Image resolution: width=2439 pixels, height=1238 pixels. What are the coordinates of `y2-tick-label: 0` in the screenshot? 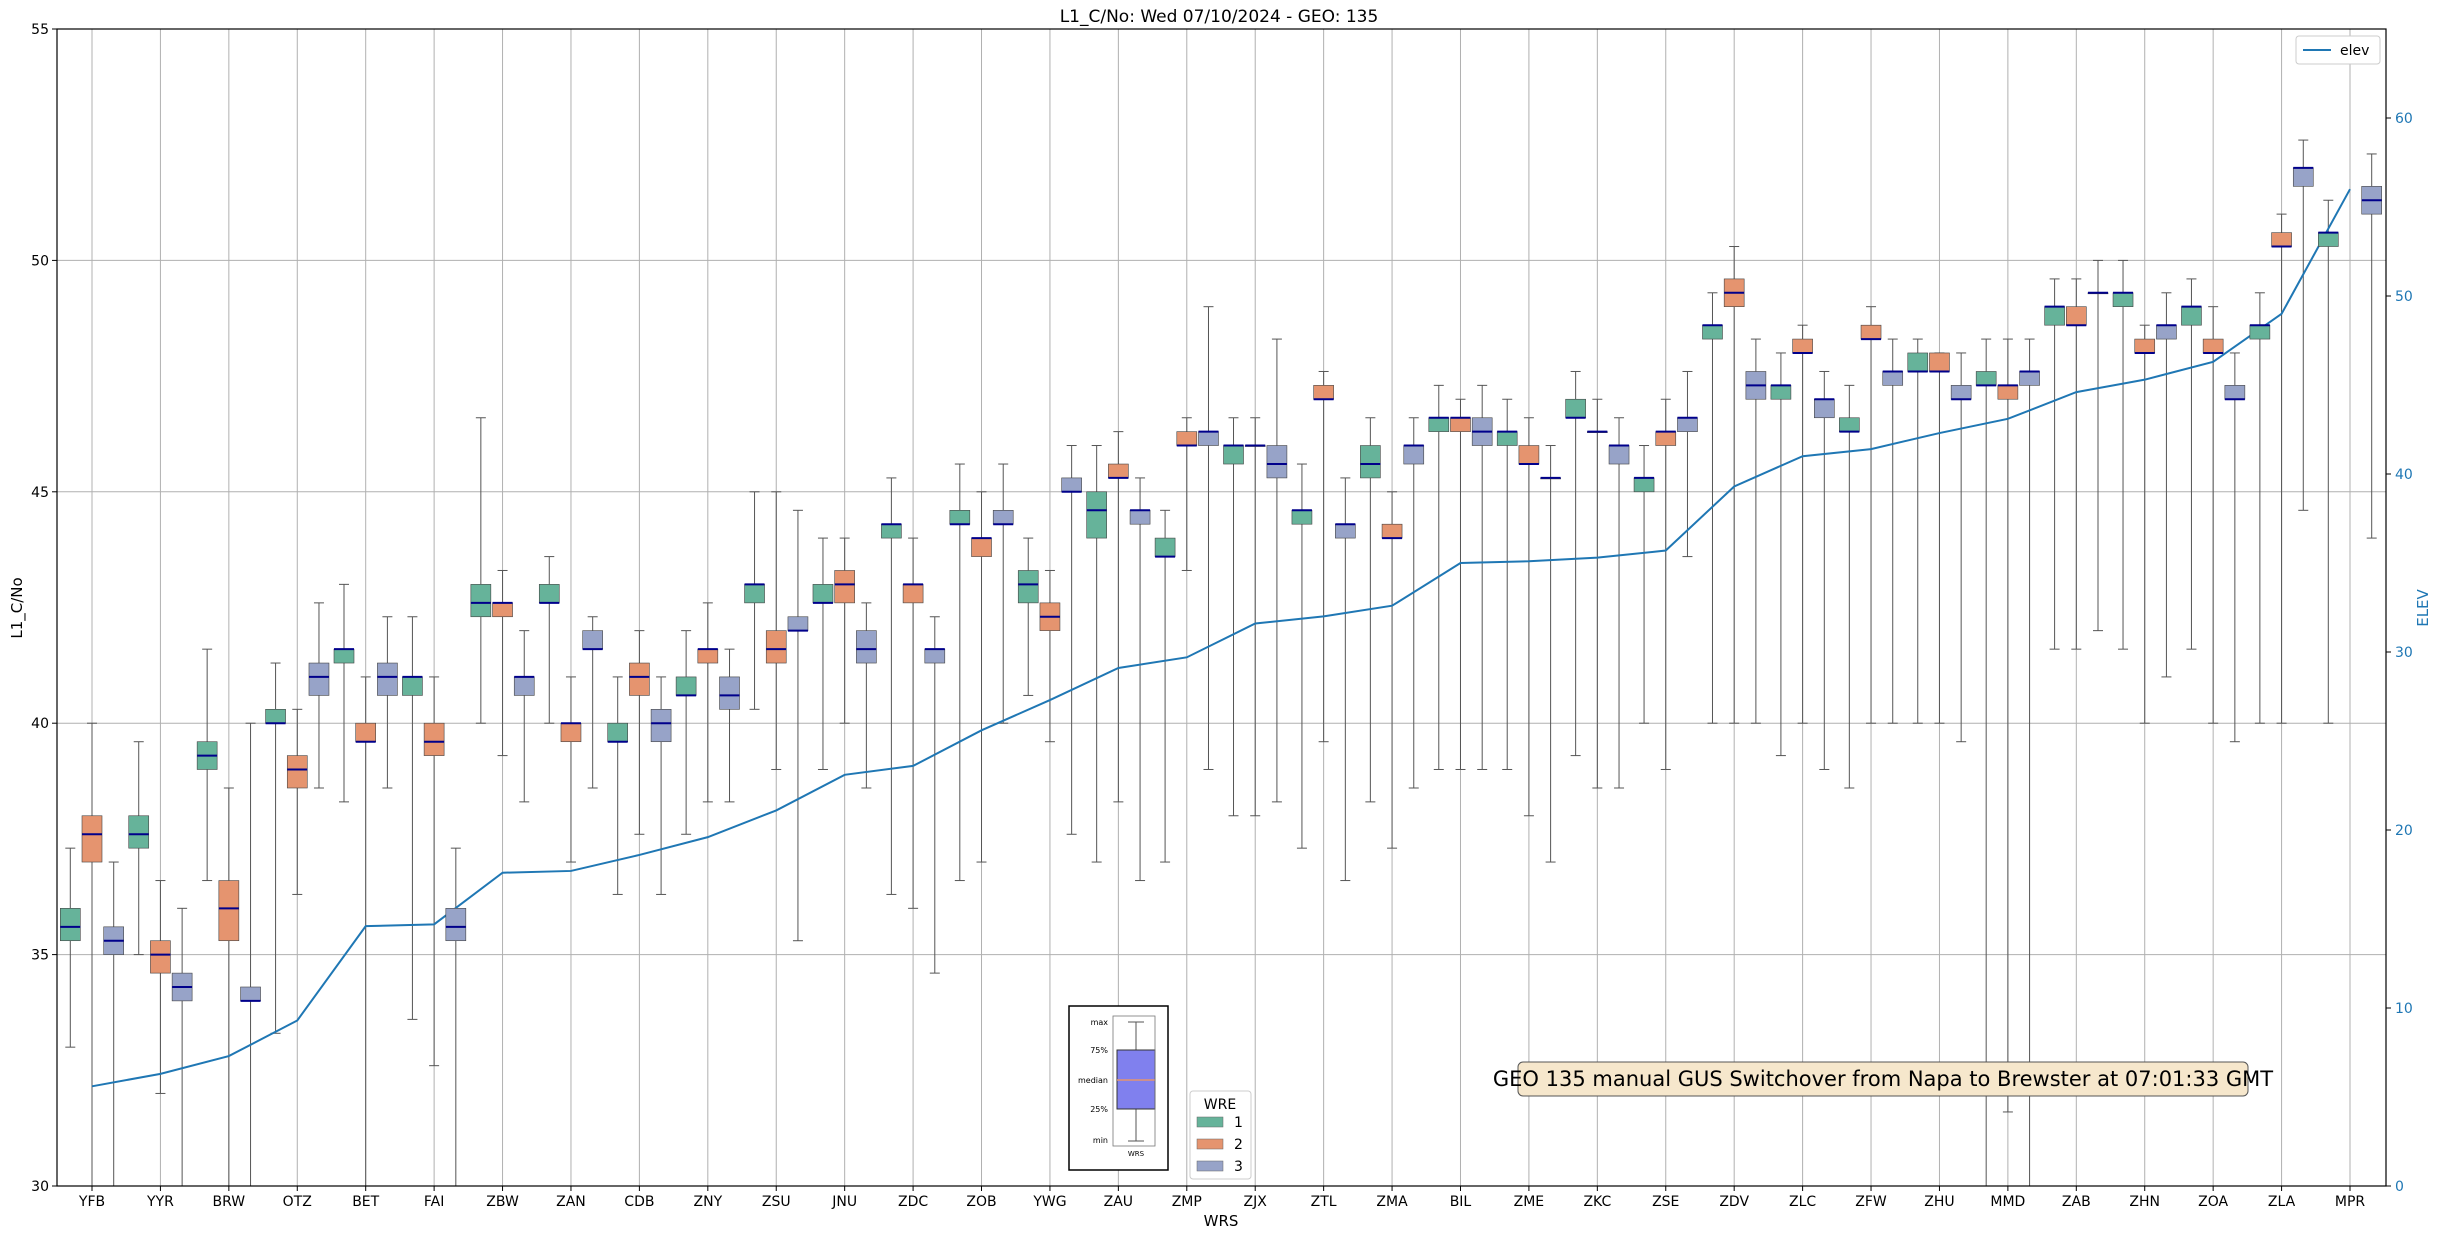 It's located at (2399, 1187).